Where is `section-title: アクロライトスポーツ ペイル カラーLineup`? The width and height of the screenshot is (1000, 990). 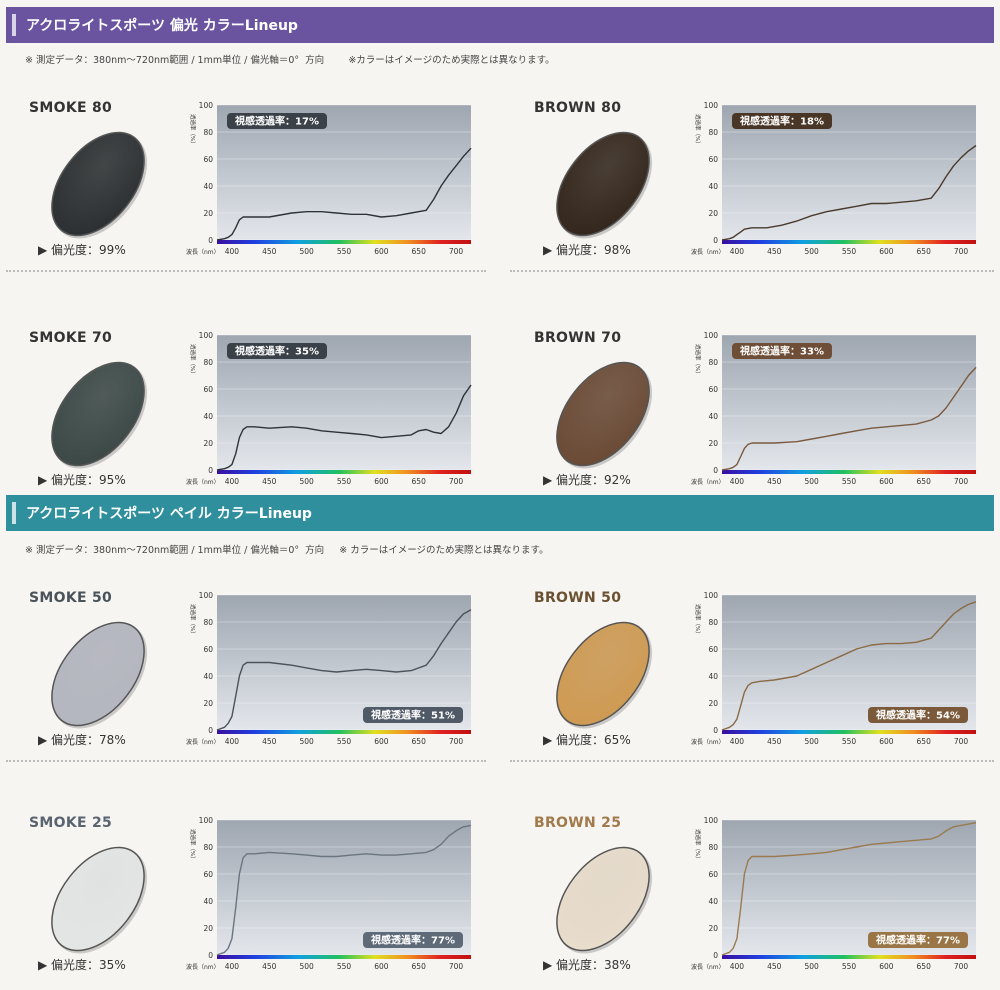
section-title: アクロライトスポーツ ペイル カラーLineup is located at coordinates (169, 514).